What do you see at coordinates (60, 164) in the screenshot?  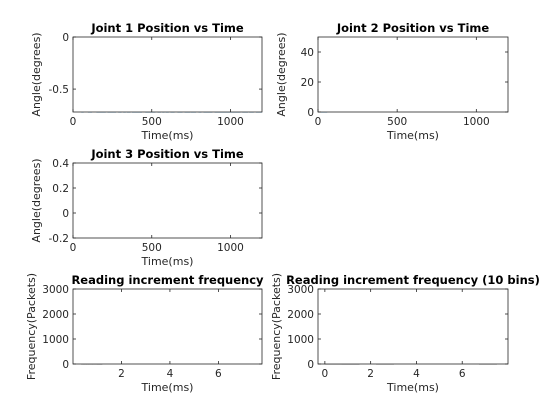 I see `y-tick-label: 0.4` at bounding box center [60, 164].